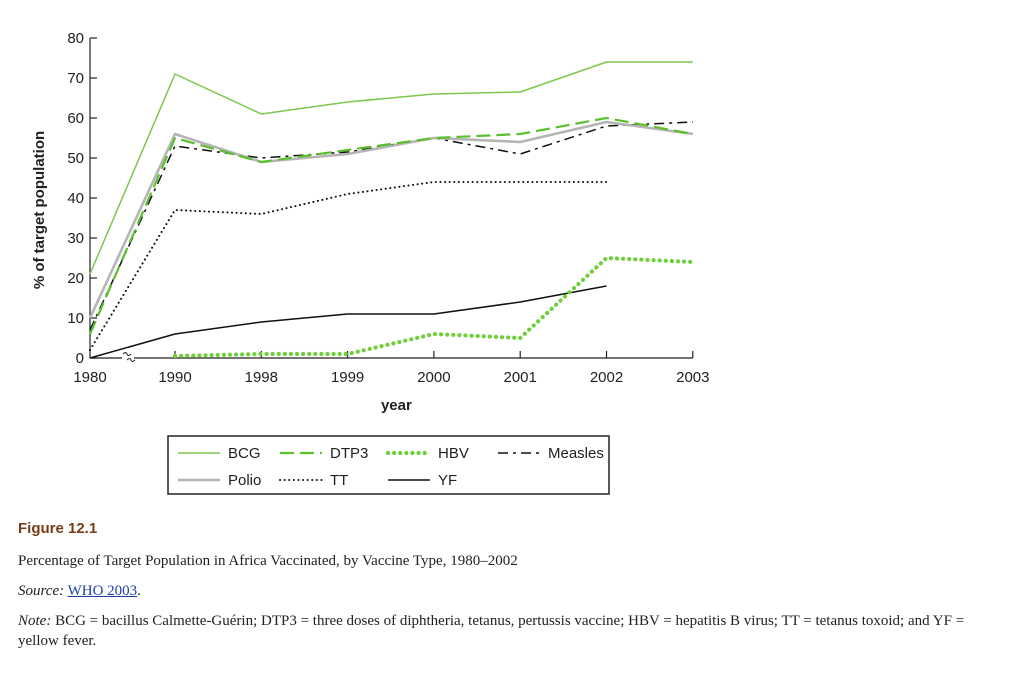 This screenshot has width=1014, height=677. I want to click on legend-label-bcg: BCG, so click(244, 453).